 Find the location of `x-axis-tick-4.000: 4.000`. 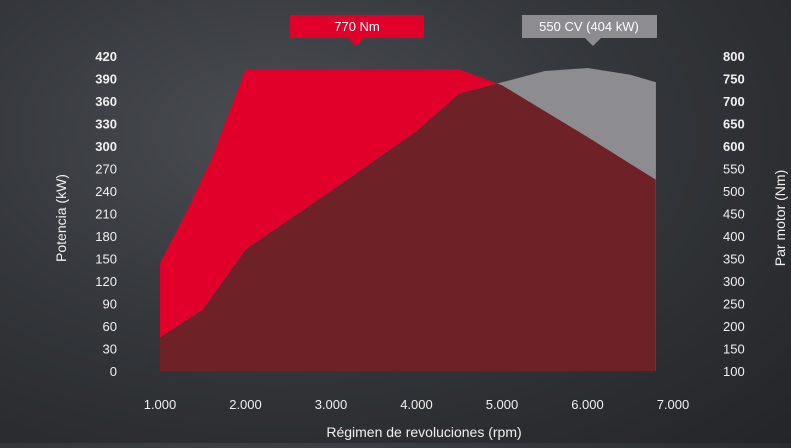

x-axis-tick-4.000: 4.000 is located at coordinates (416, 404).